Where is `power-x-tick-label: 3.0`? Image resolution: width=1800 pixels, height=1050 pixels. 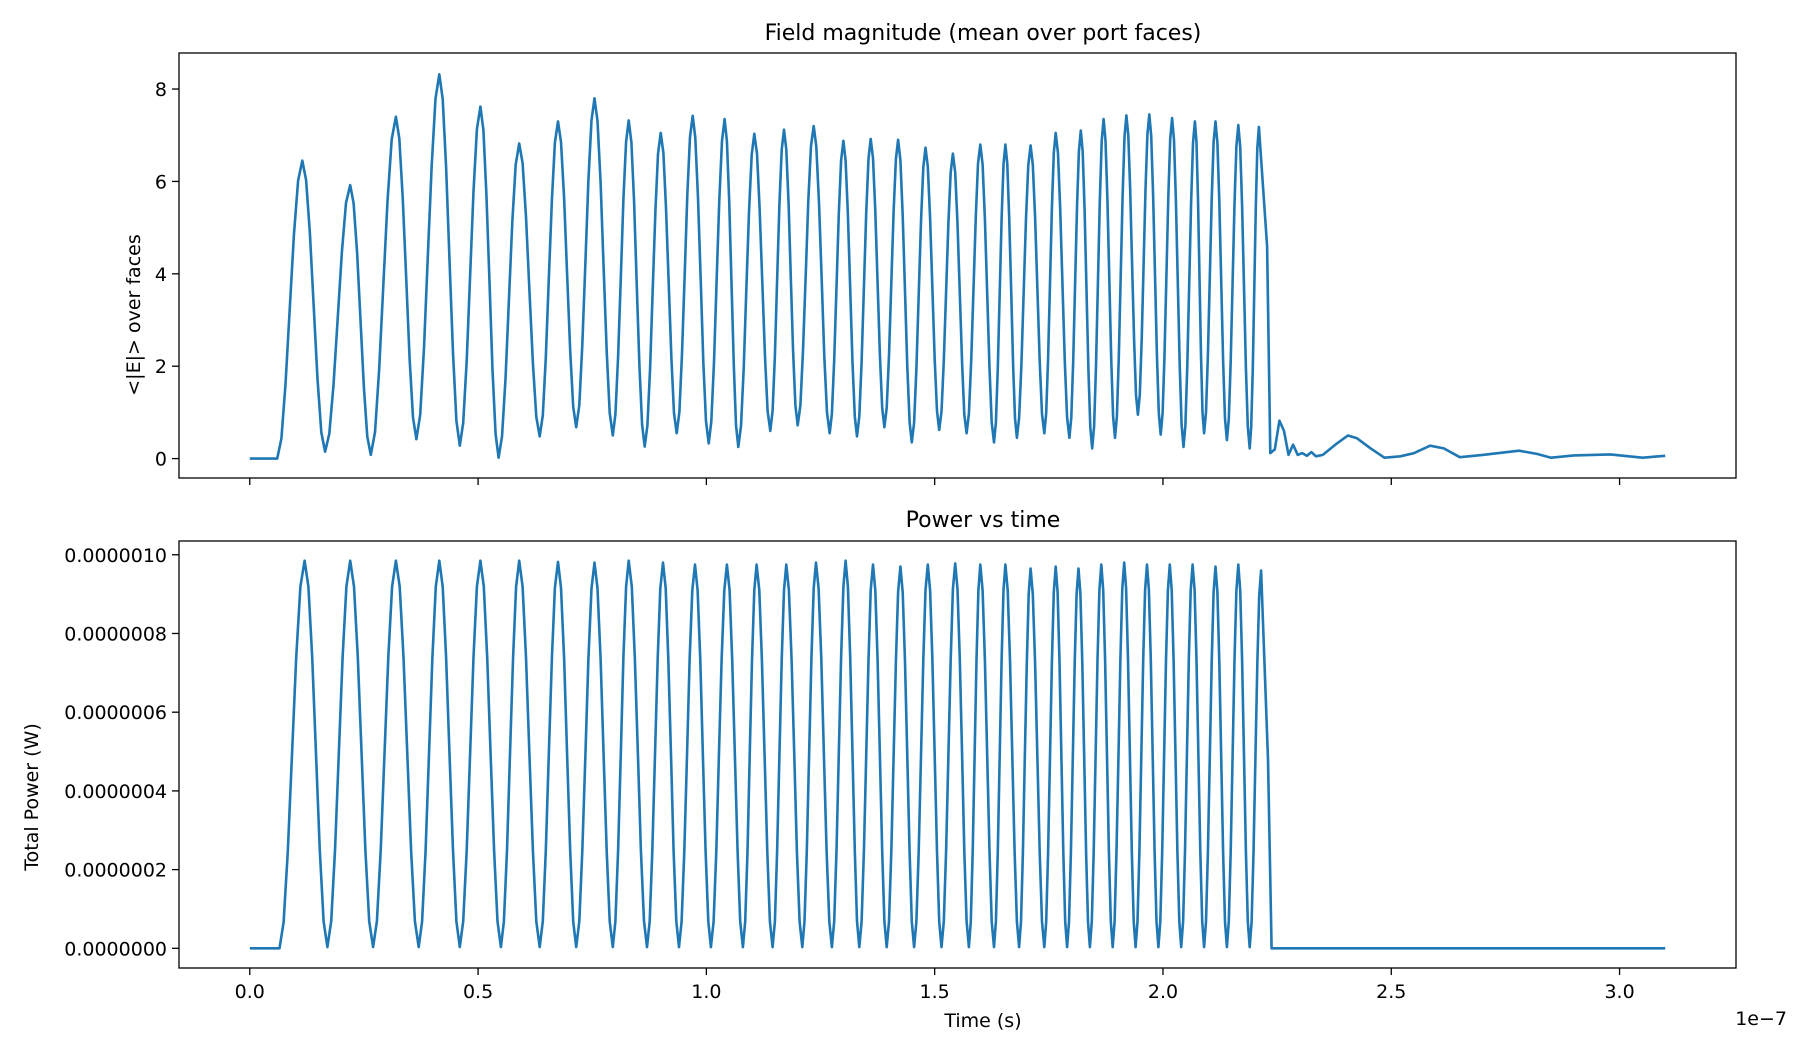
power-x-tick-label: 3.0 is located at coordinates (1619, 992).